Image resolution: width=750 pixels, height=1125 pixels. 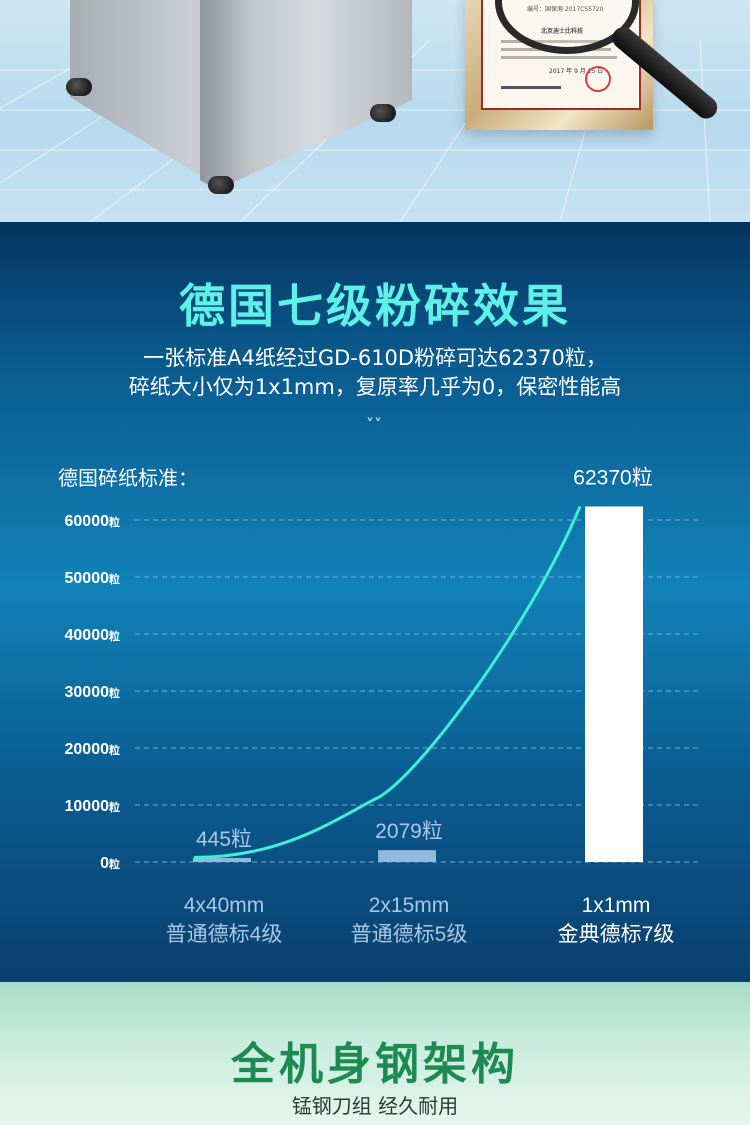 What do you see at coordinates (375, 306) in the screenshot?
I see `section-heading: 德国七级粉碎效果` at bounding box center [375, 306].